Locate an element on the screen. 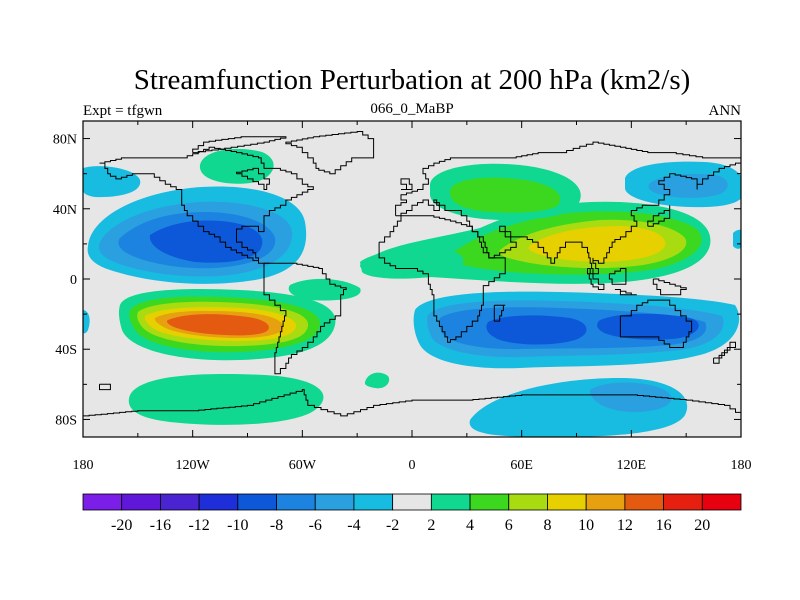  colorbar-label: -6 is located at coordinates (315, 525).